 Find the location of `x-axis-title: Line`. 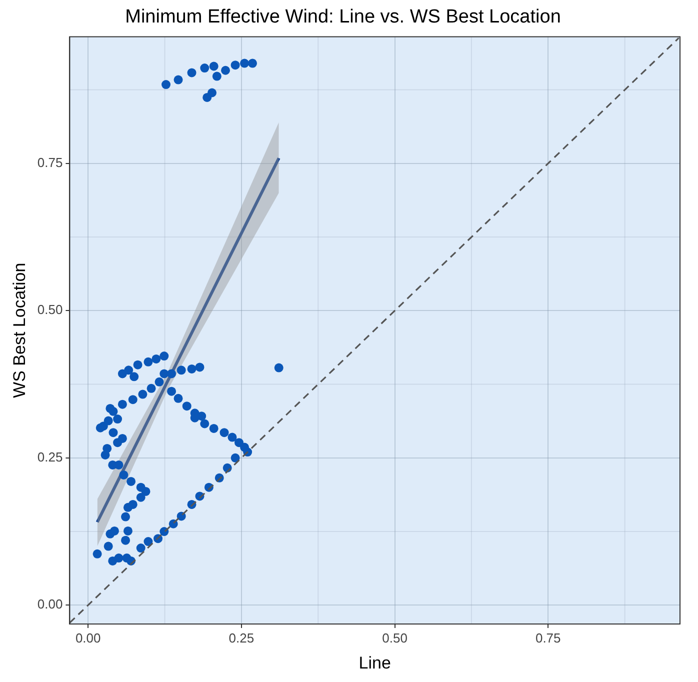

x-axis-title: Line is located at coordinates (374, 662).